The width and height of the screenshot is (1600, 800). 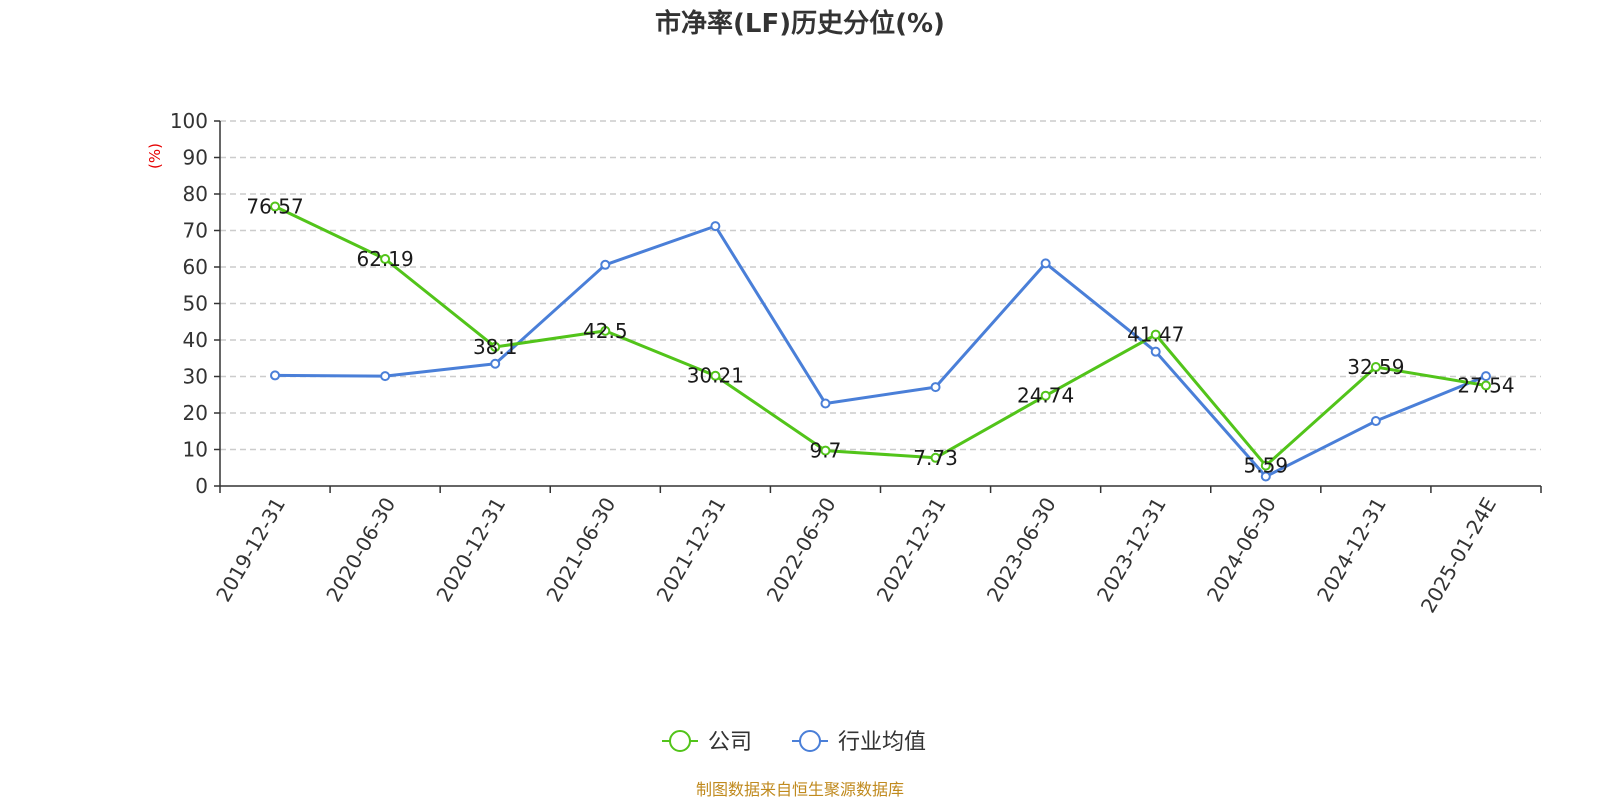 I want to click on data-label: 76.57, so click(x=274, y=207).